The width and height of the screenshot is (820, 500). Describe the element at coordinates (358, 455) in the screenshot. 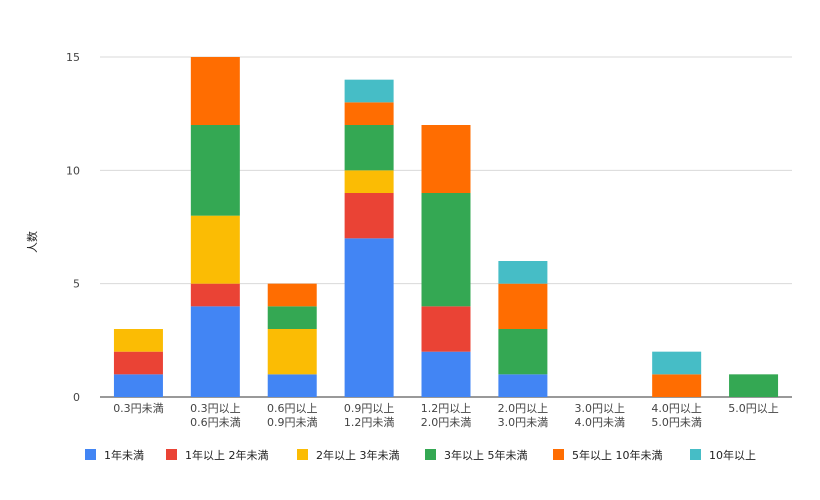

I see `legend-label: 2年以上 3年未満` at that location.